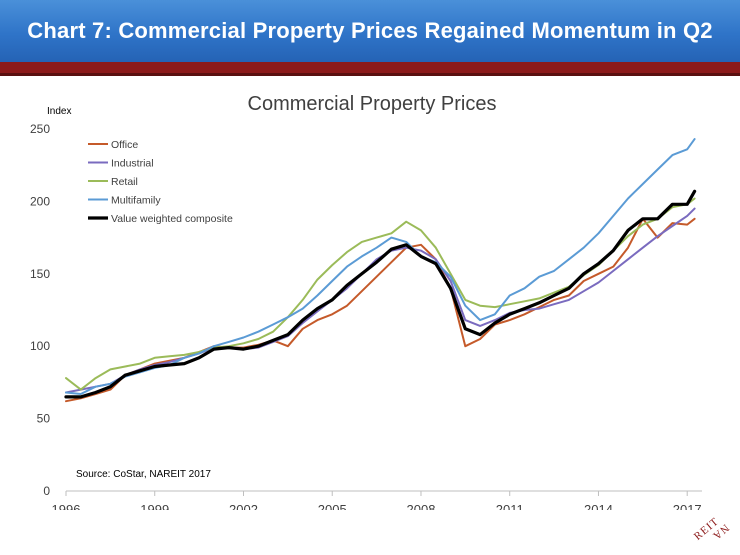 The width and height of the screenshot is (740, 555). Describe the element at coordinates (59, 111) in the screenshot. I see `y-axis-label: Index` at that location.